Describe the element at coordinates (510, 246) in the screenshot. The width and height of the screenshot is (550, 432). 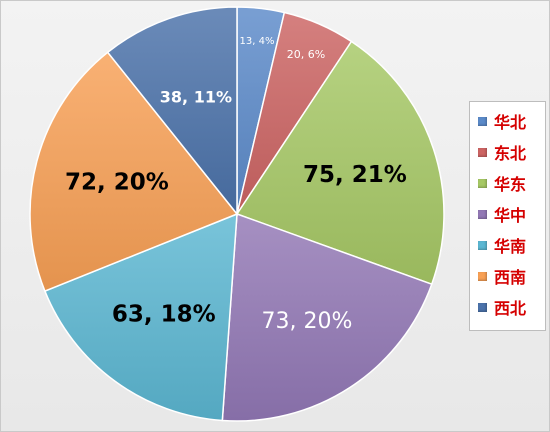
I see `legend-label: 华南` at that location.